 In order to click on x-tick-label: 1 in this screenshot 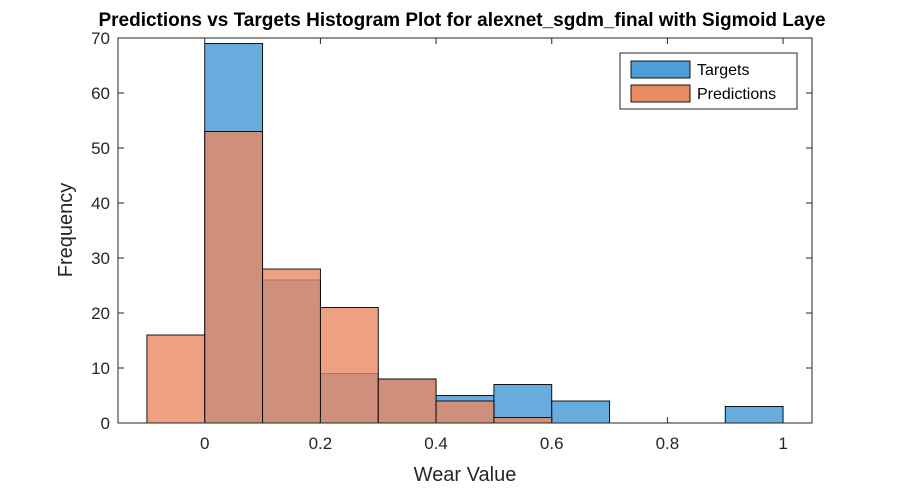, I will do `click(782, 443)`.